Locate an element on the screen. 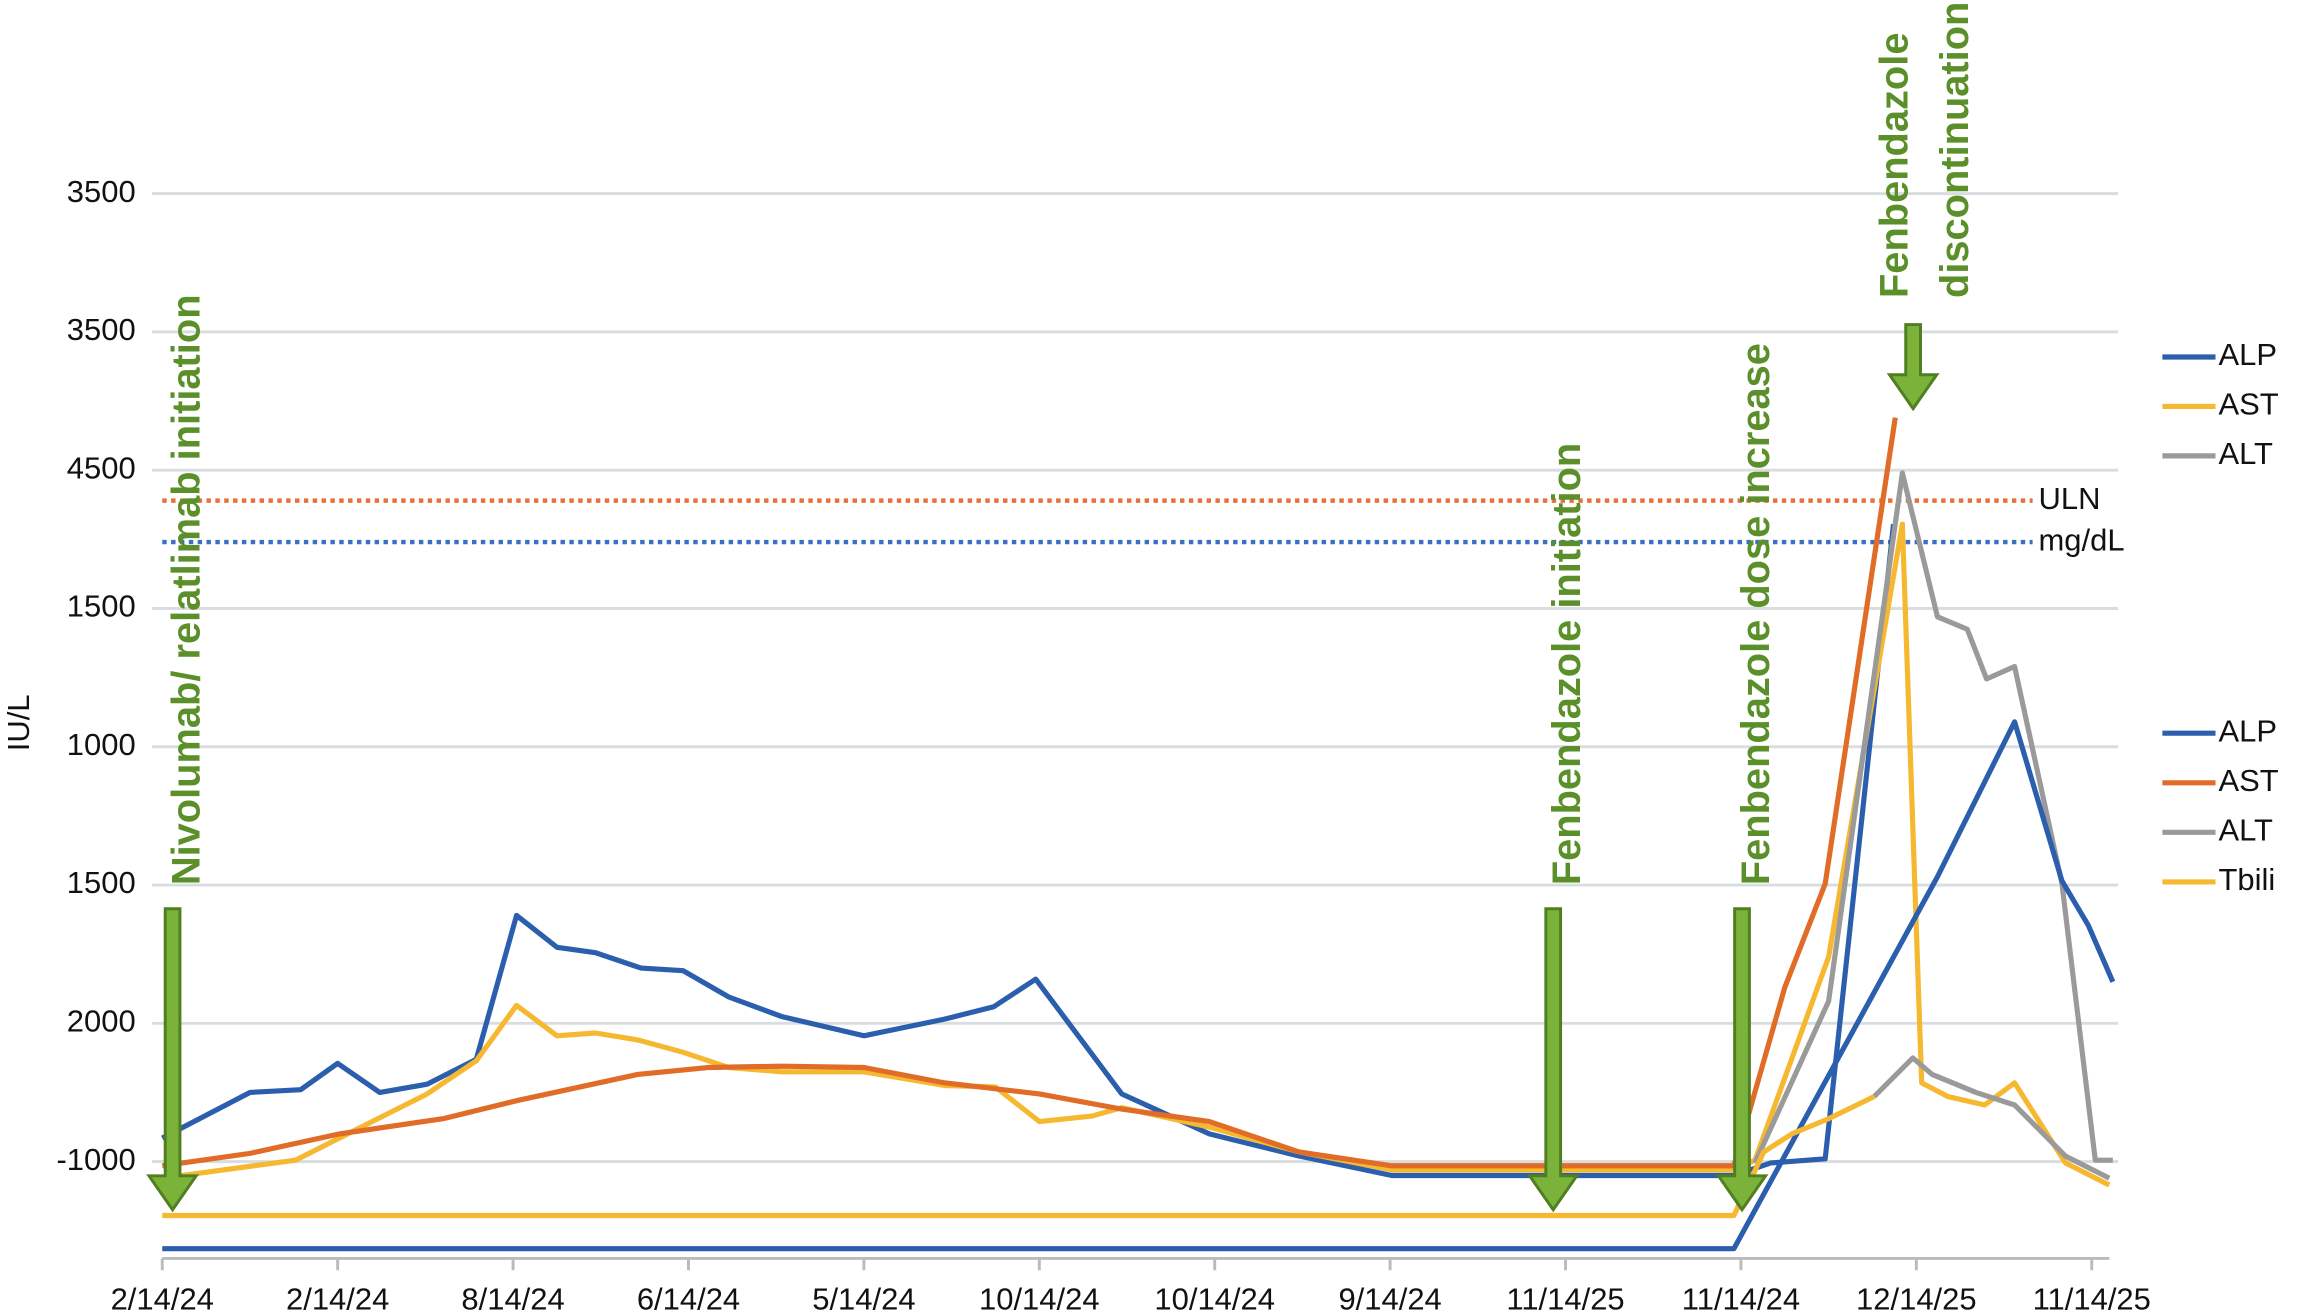 The width and height of the screenshot is (2304, 1313). x-tick-label: 9/14/24 is located at coordinates (1389, 1297).